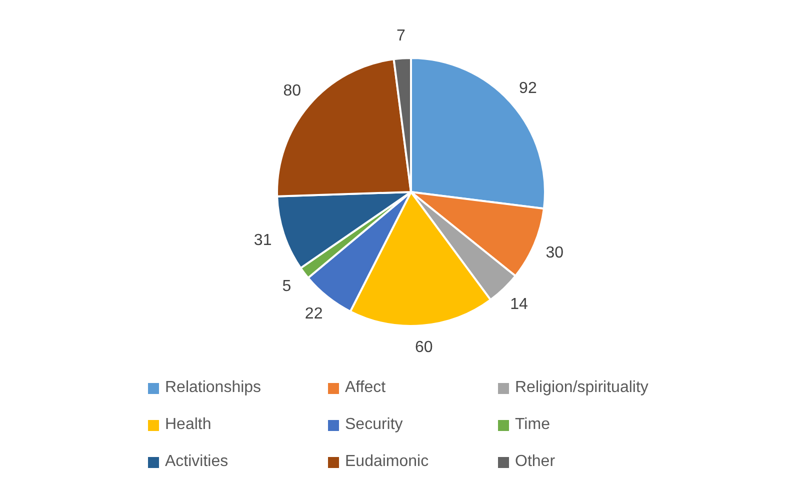 The image size is (799, 485). Describe the element at coordinates (528, 89) in the screenshot. I see `data-label: 92` at that location.